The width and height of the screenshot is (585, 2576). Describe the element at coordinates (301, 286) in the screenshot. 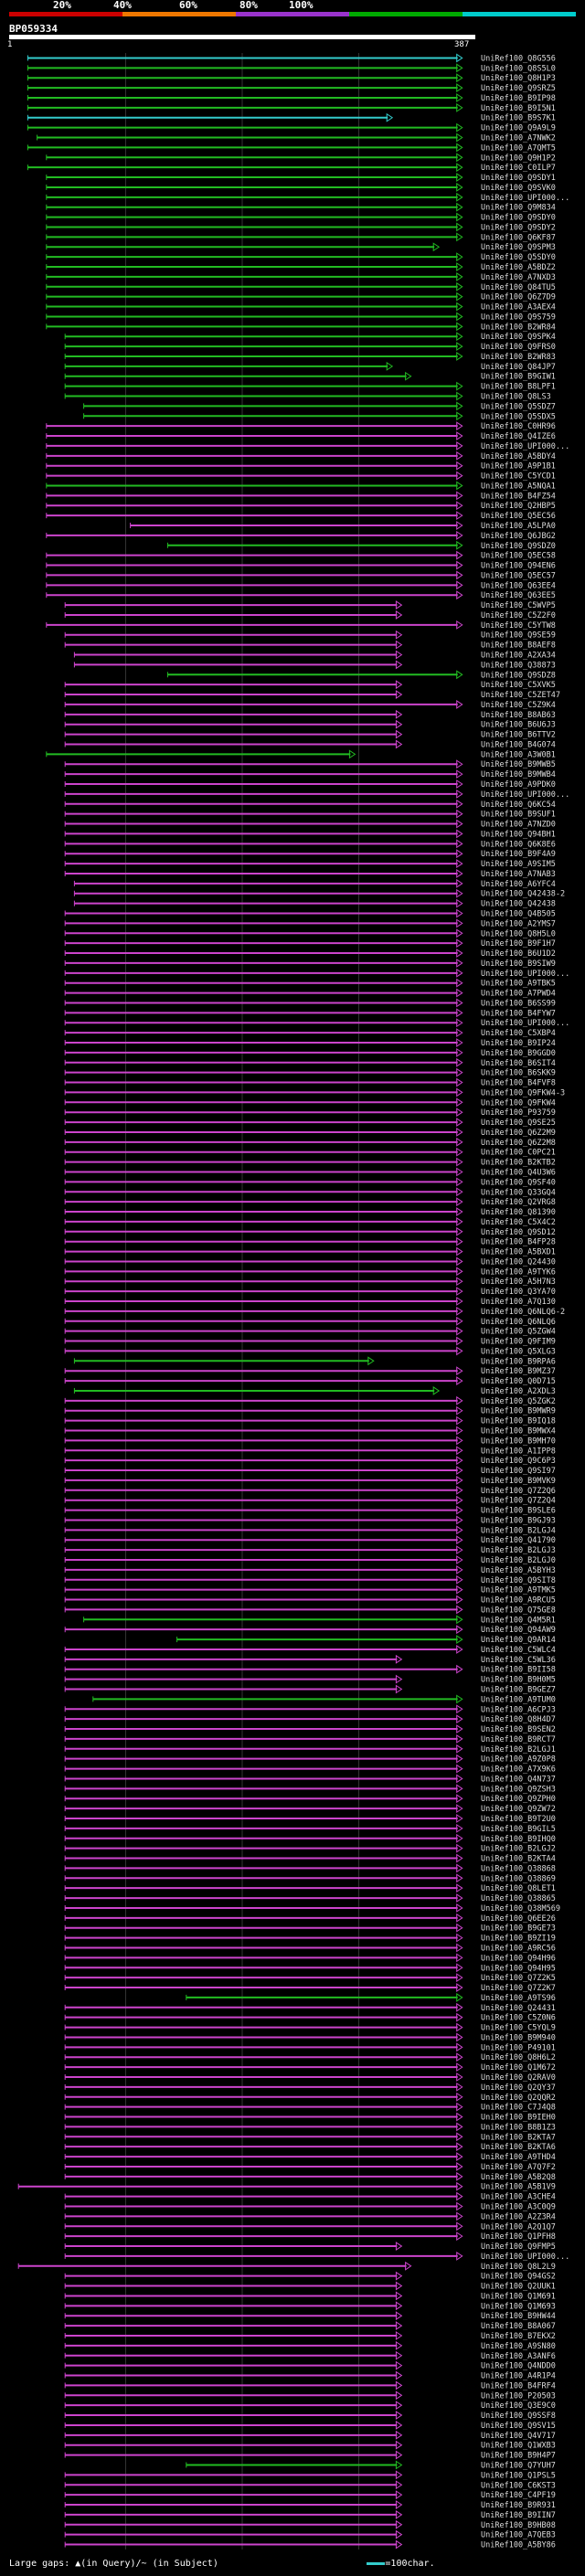

I see `hit-row: UniRef100_Q84TU5` at that location.